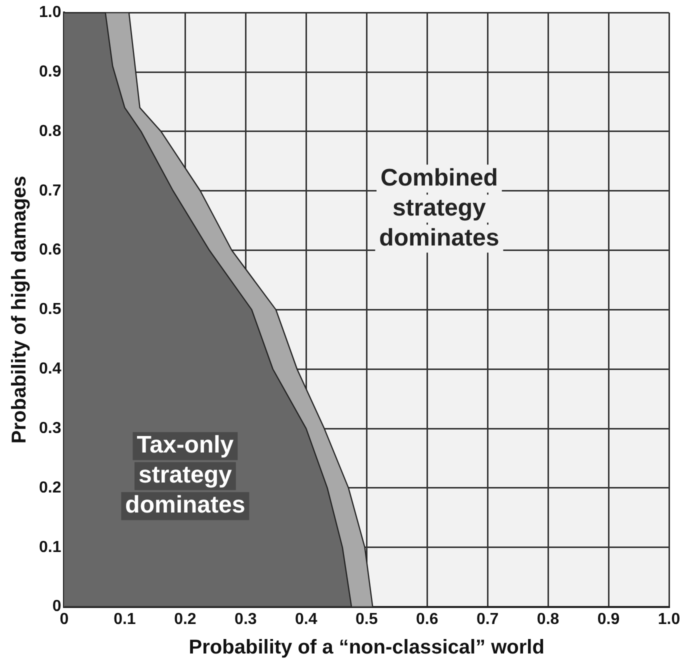  What do you see at coordinates (306, 619) in the screenshot?
I see `x-tick-label: 0.4` at bounding box center [306, 619].